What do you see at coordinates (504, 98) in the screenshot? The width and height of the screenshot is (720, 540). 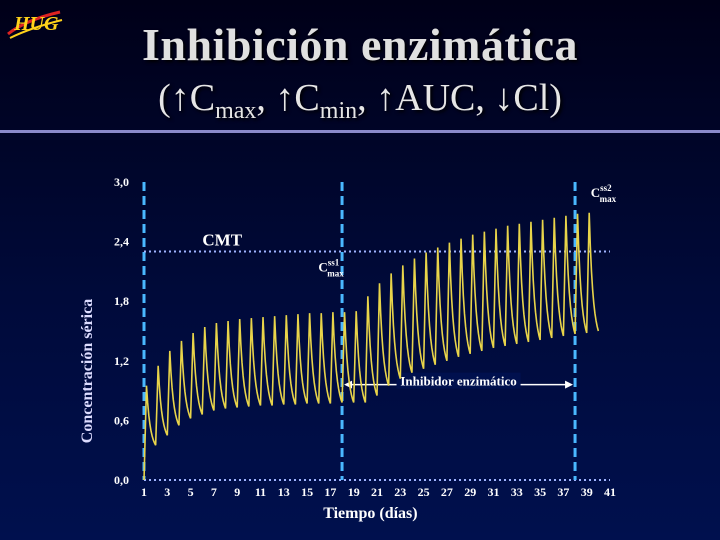 I see `arrow-down-icon: ↓` at bounding box center [504, 98].